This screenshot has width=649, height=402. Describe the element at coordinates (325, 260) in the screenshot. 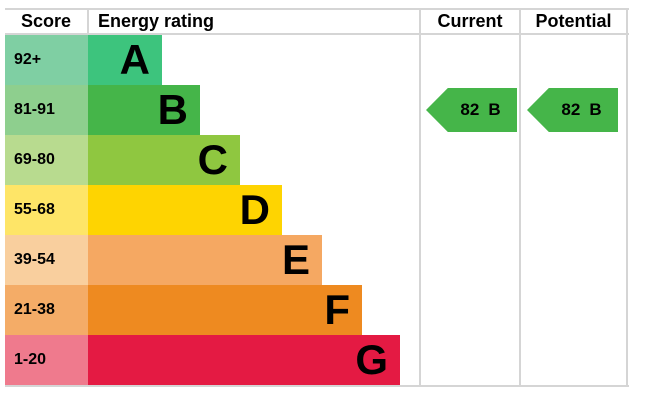

I see `band-row-e: 39-54 E` at that location.